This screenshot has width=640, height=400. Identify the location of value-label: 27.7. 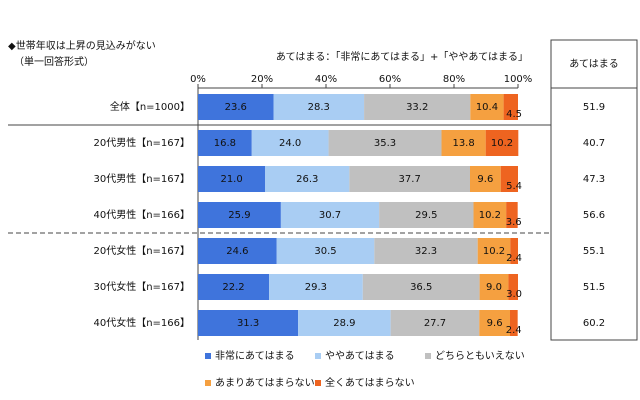
(435, 323).